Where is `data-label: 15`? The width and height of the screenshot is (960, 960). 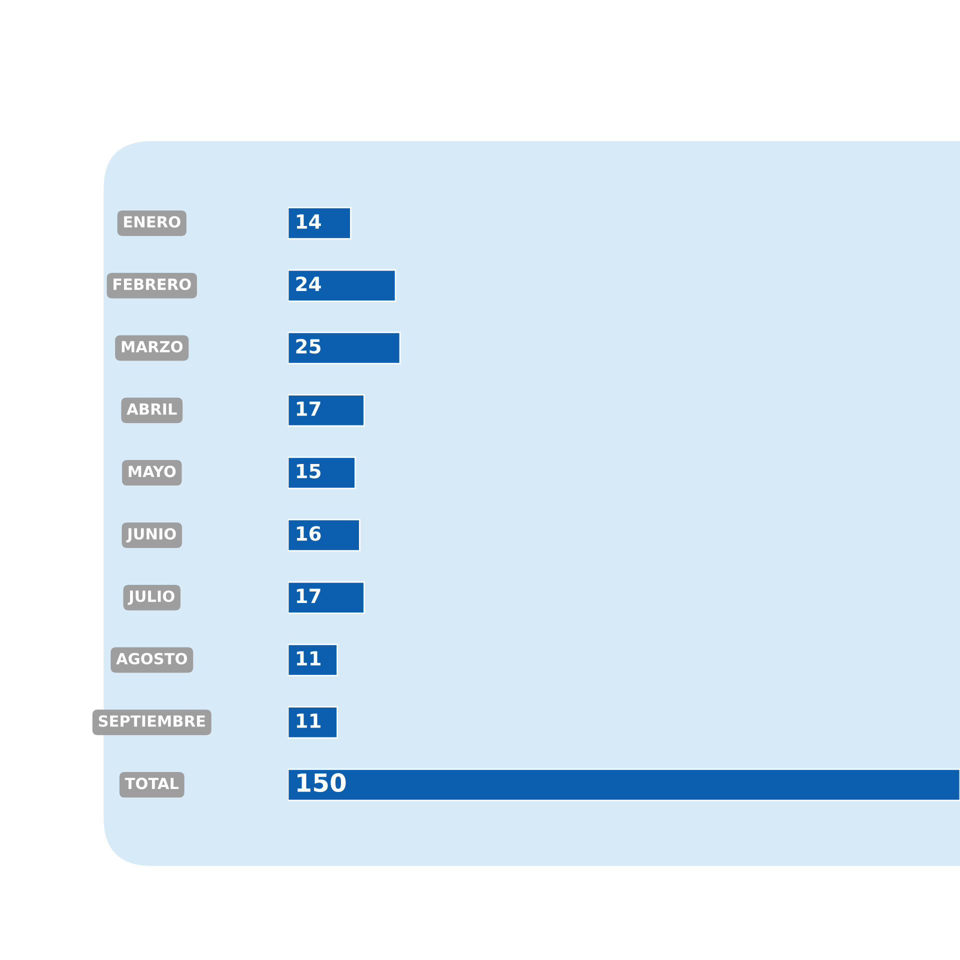
data-label: 15 is located at coordinates (308, 471).